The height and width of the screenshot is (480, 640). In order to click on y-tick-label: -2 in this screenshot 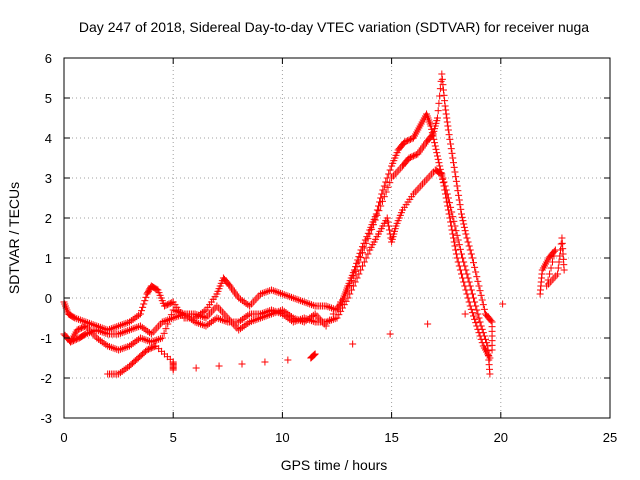, I will do `click(46, 378)`.